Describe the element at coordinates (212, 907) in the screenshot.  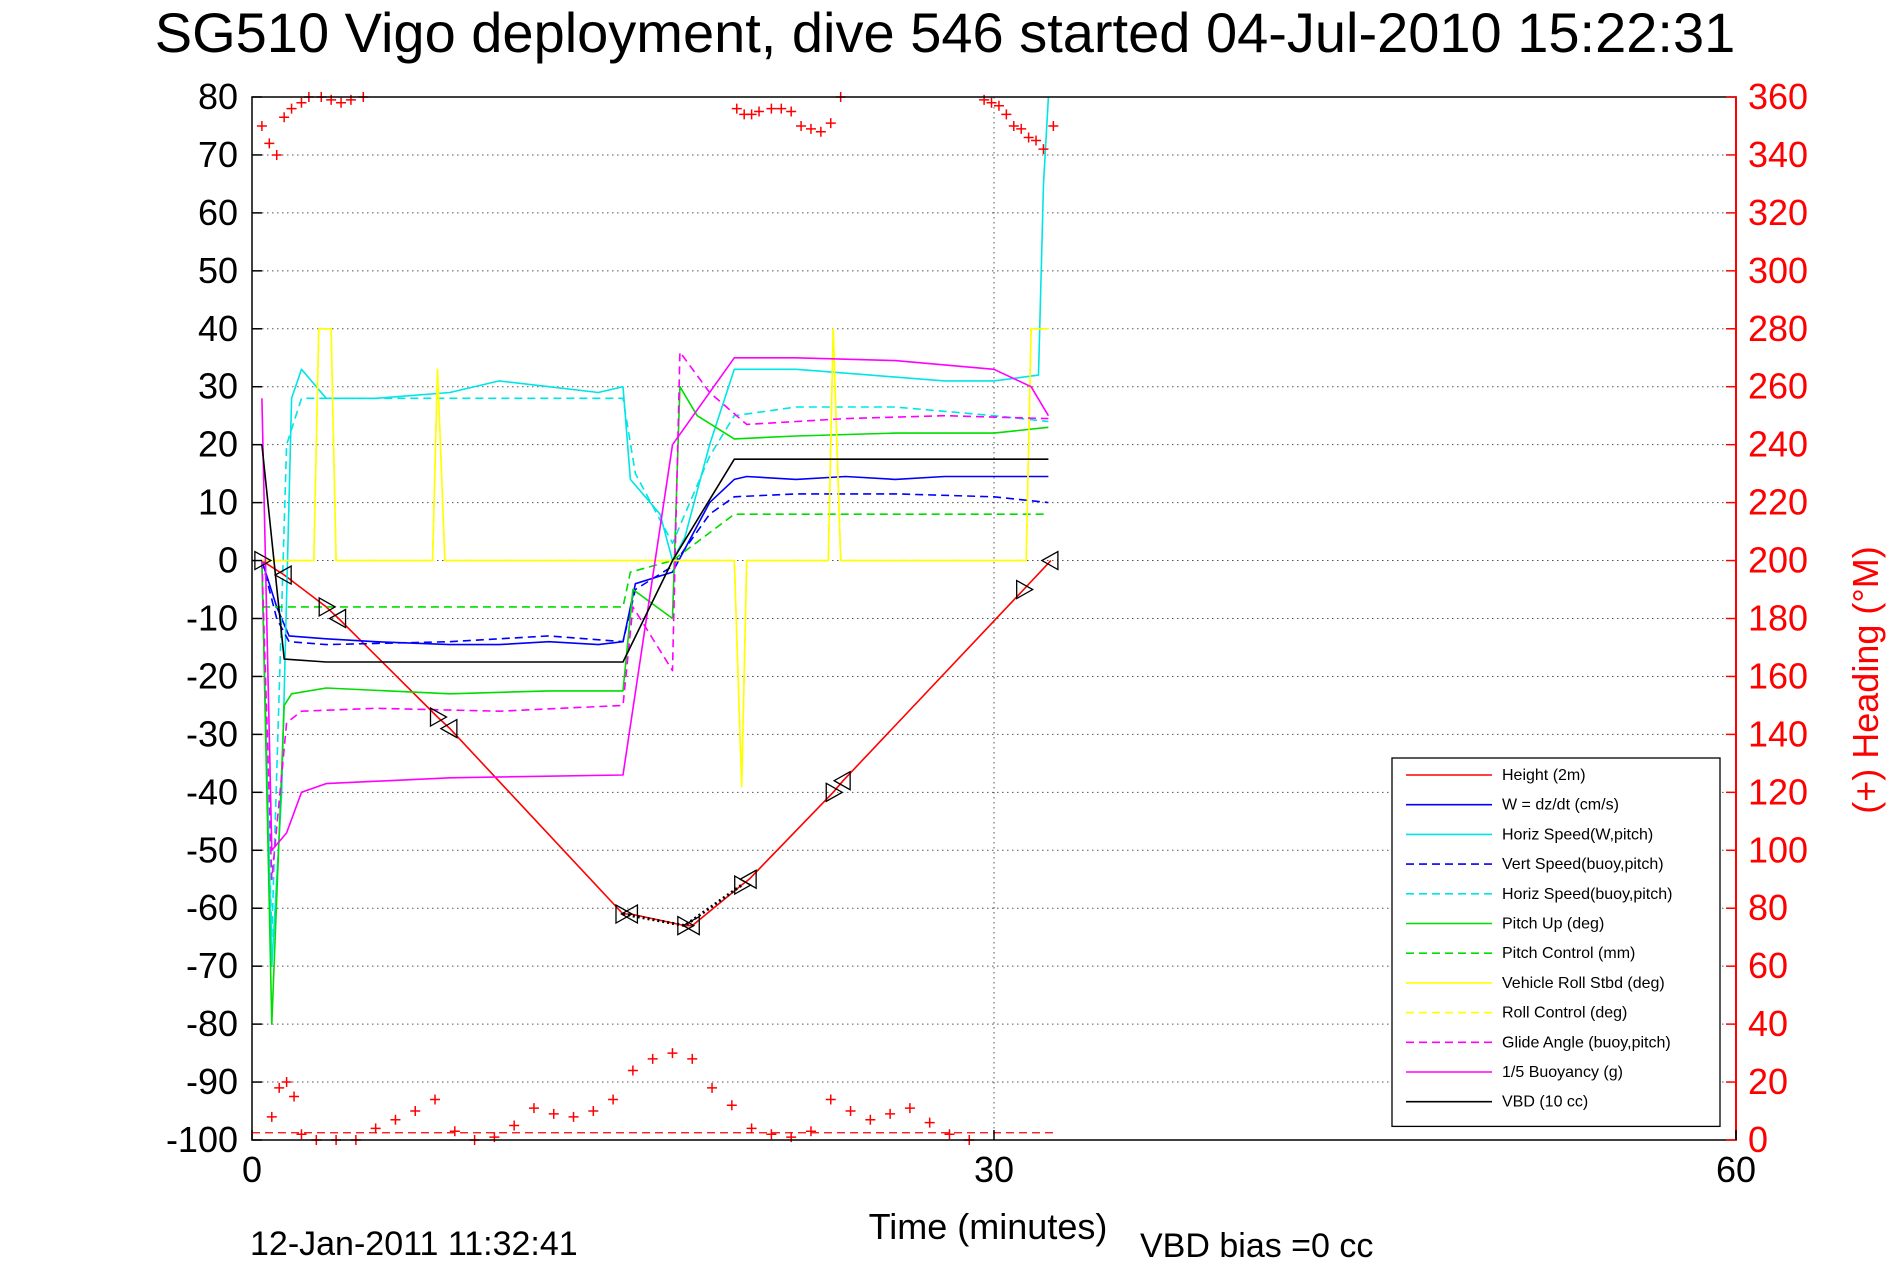
I see `left-tick-label: -60` at that location.